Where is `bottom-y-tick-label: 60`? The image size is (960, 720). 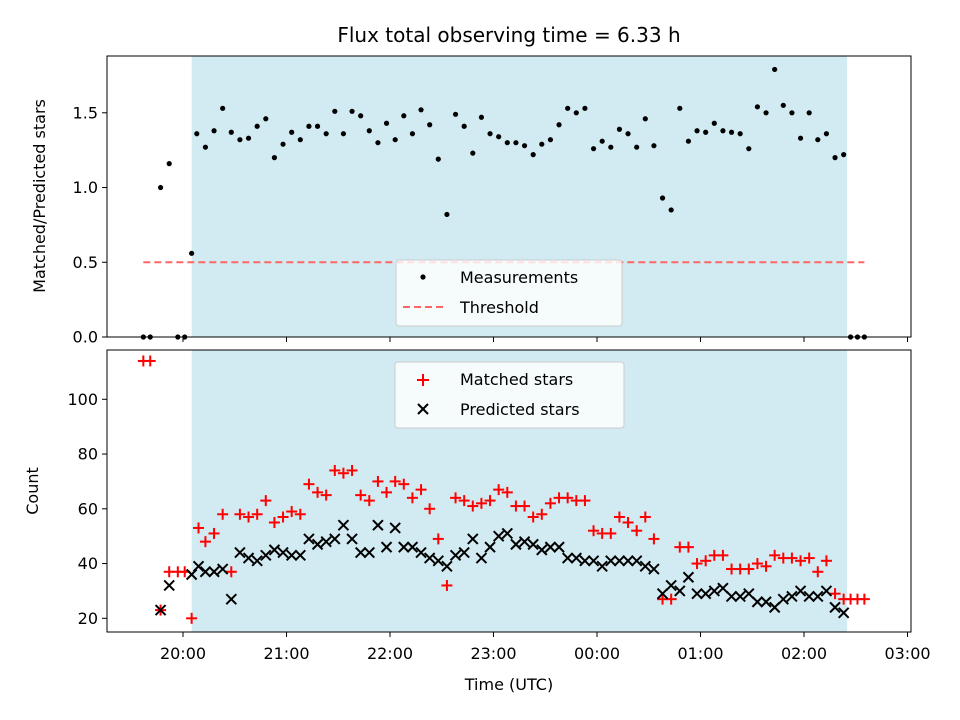
bottom-y-tick-label: 60 is located at coordinates (88, 508).